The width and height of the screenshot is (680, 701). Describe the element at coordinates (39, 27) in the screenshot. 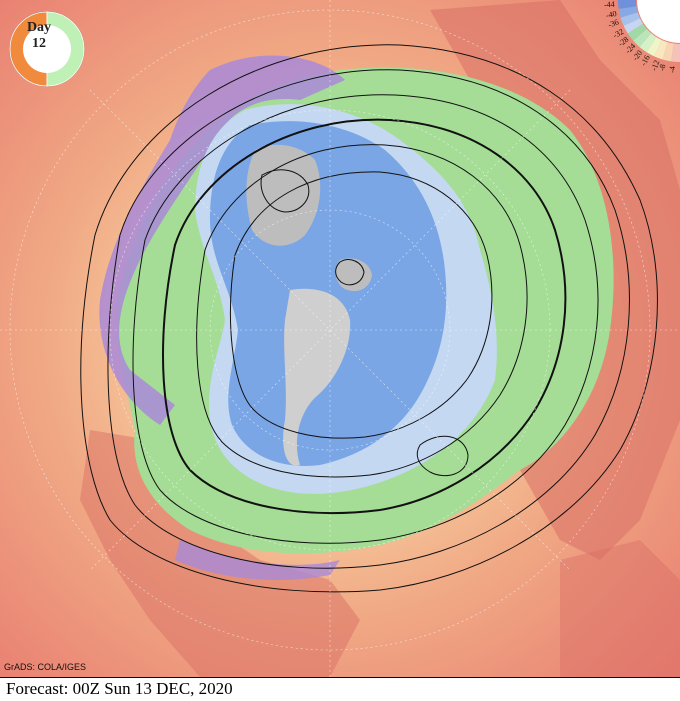

I see `day-label: Day` at that location.